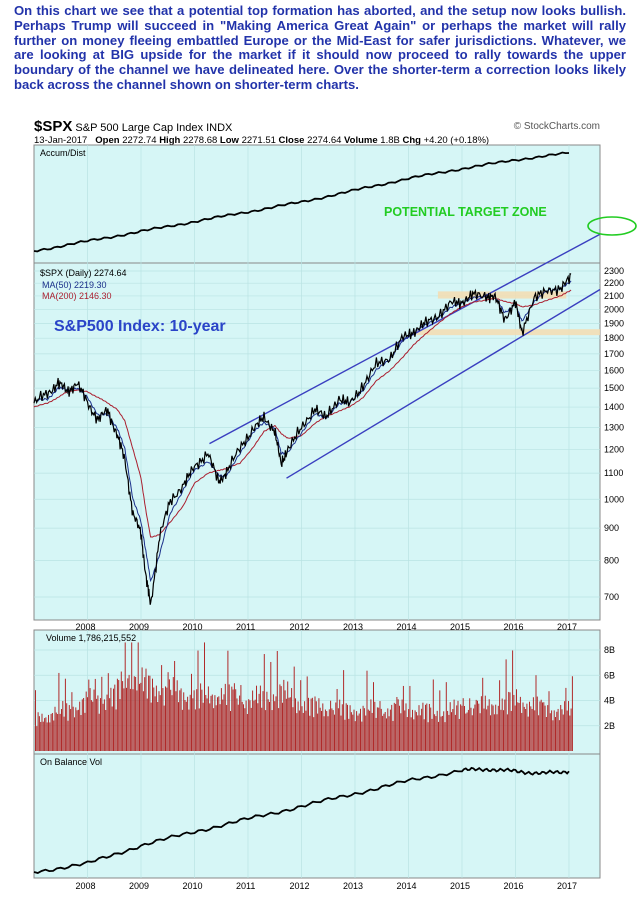 The height and width of the screenshot is (902, 640). Describe the element at coordinates (140, 326) in the screenshot. I see `index-annotation: S&P500 Index: 10-year` at that location.